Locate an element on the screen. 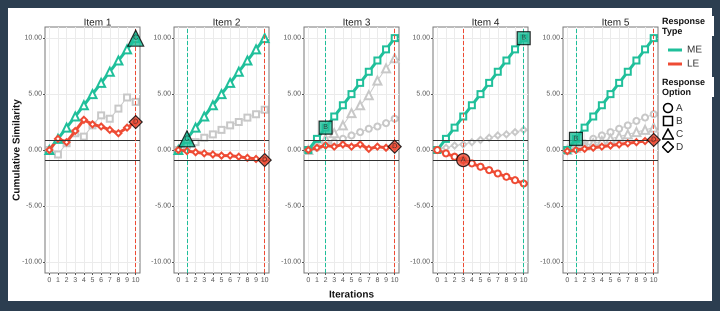  legend-title: Response Type is located at coordinates (688, 26).